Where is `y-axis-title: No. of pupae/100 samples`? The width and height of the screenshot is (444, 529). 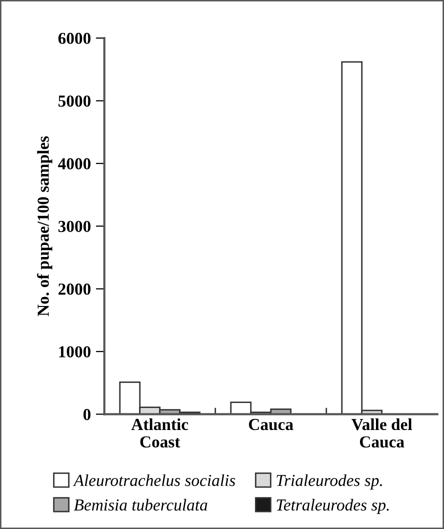 y-axis-title: No. of pupae/100 samples is located at coordinates (44, 226).